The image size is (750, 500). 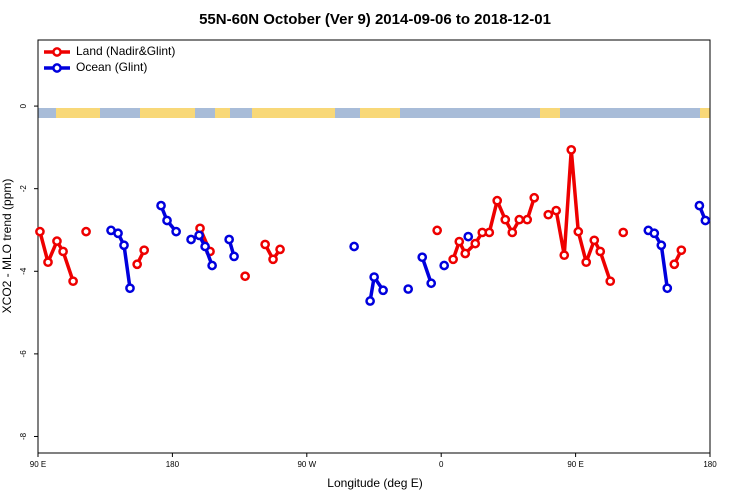 I want to click on legend-label: Land (Nadir&Glint), so click(x=125, y=51).